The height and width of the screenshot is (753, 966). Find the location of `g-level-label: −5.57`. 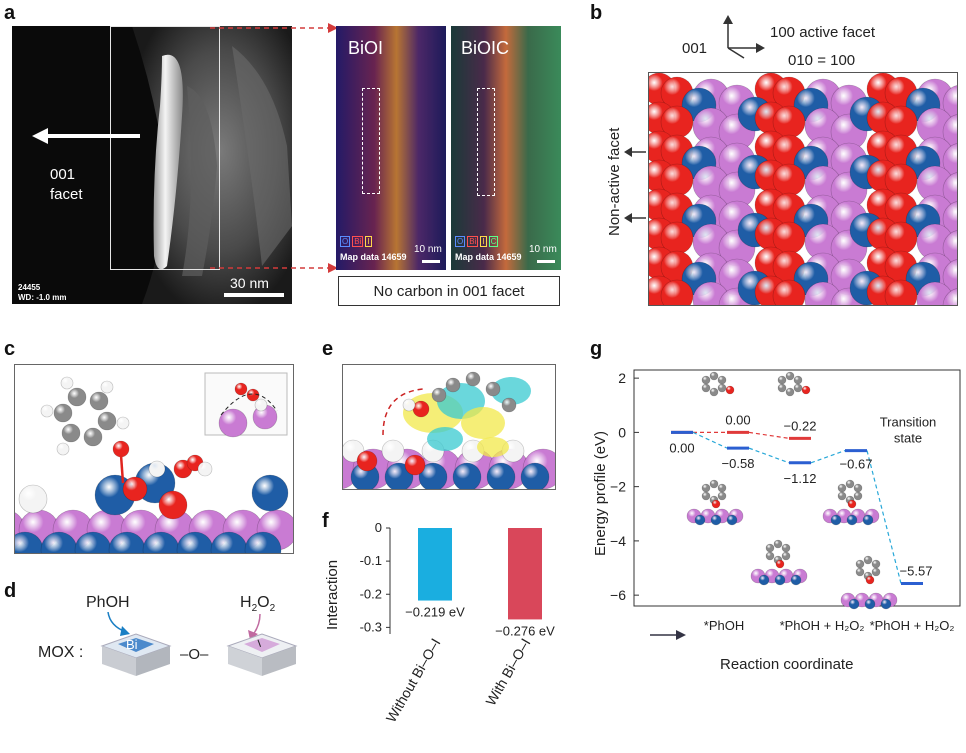

g-level-label: −5.57 is located at coordinates (916, 570).